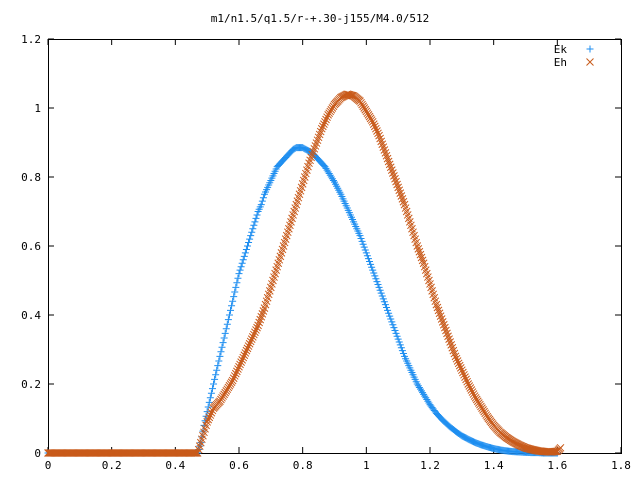 The image size is (640, 480). I want to click on y-tick-label: 1, so click(37, 108).